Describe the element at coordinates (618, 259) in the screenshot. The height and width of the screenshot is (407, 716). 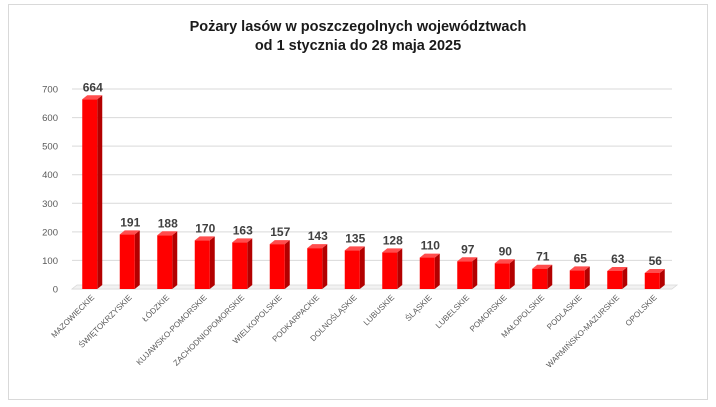
I see `data-label: 63` at that location.